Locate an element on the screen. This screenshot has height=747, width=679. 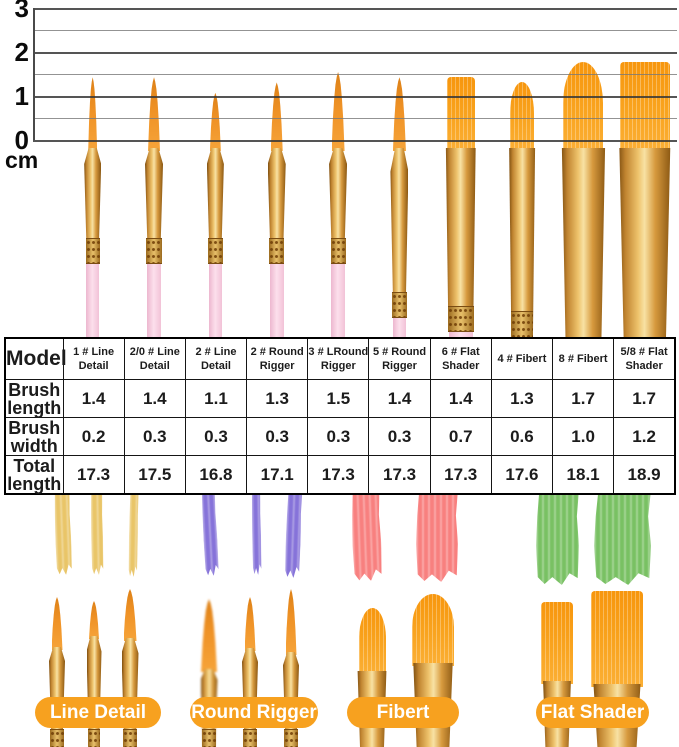
row-label-cell: Brush width is located at coordinates (34, 436).